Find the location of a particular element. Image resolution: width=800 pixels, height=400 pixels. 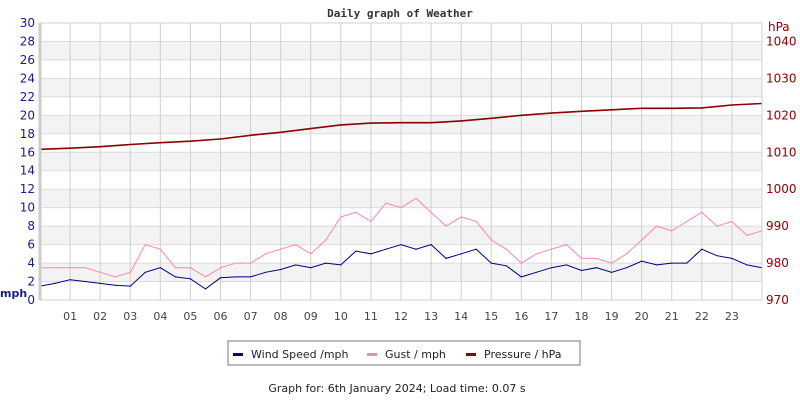

right-tick-label: 970 is located at coordinates (777, 300).